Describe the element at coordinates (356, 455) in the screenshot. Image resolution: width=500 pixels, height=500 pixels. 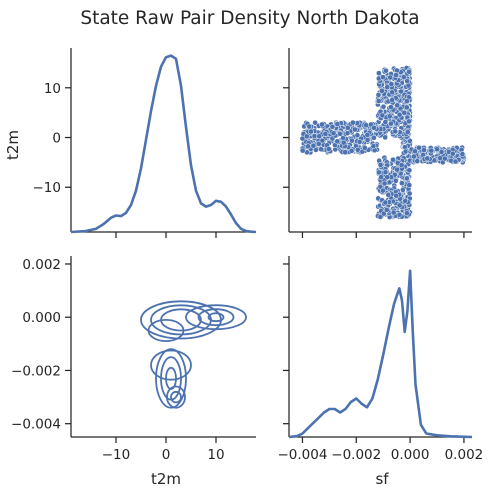
I see `x-sf-tick-label: −0.002` at that location.